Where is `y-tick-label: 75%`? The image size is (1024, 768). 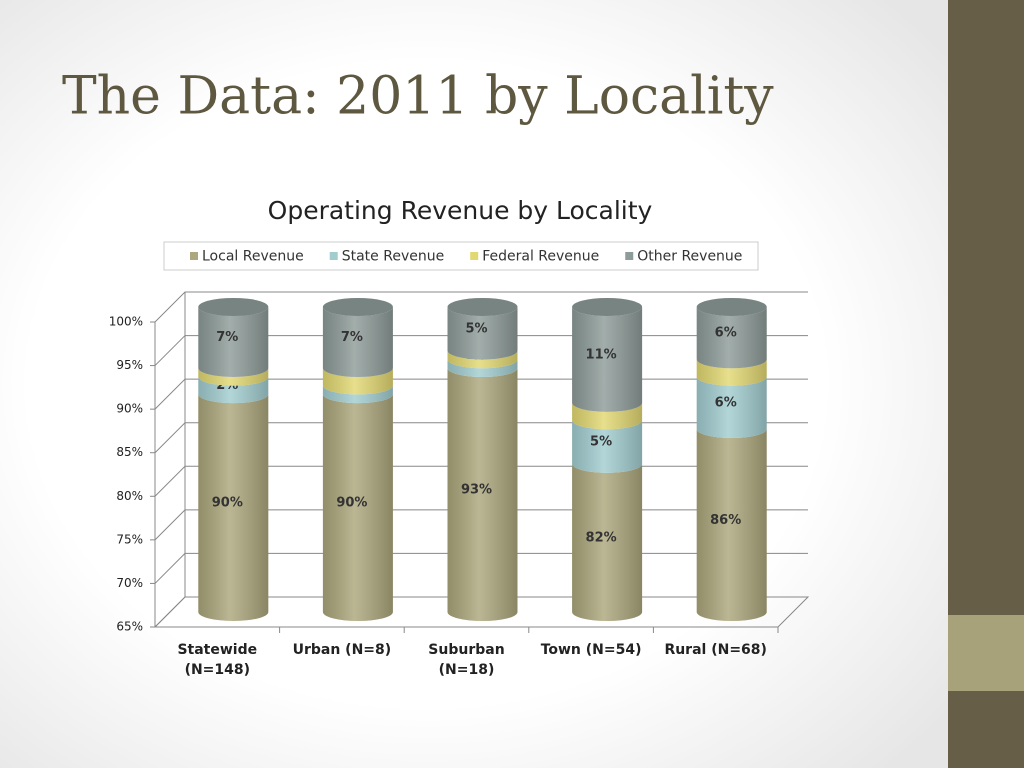
y-tick-label: 75% is located at coordinates (129, 539).